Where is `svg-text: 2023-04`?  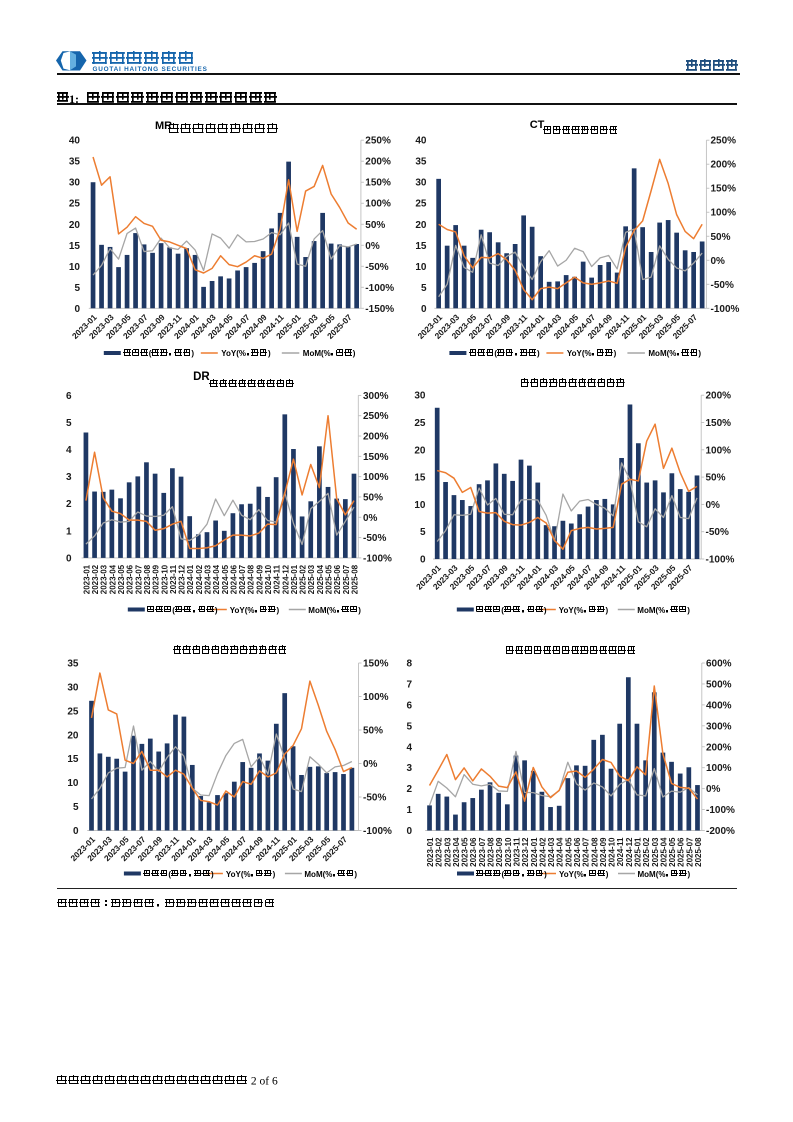
svg-text: 2023-04 is located at coordinates (456, 852).